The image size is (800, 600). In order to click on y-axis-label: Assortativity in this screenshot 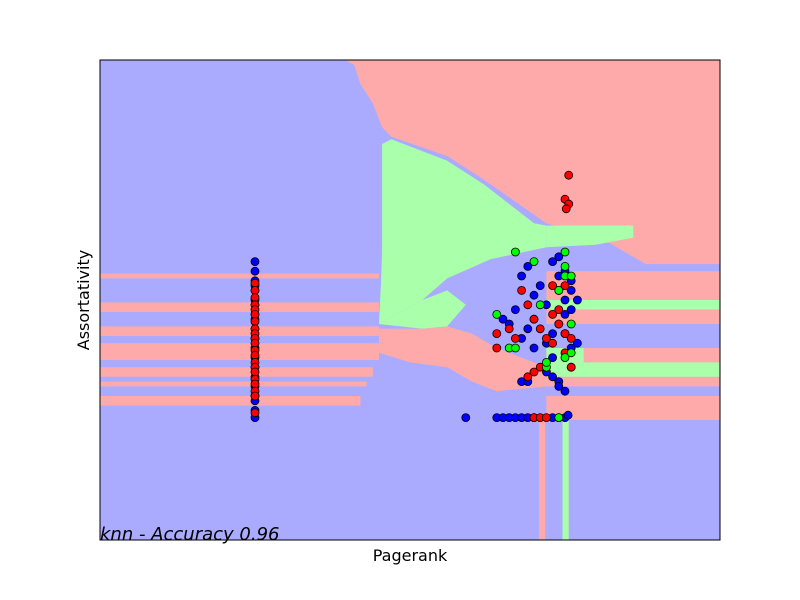, I will do `click(83, 300)`.